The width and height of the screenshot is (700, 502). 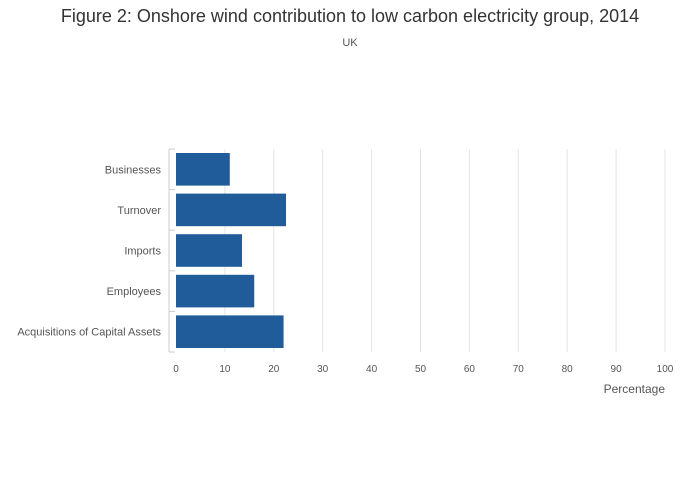 I want to click on x-tick-label: 90, so click(x=617, y=369).